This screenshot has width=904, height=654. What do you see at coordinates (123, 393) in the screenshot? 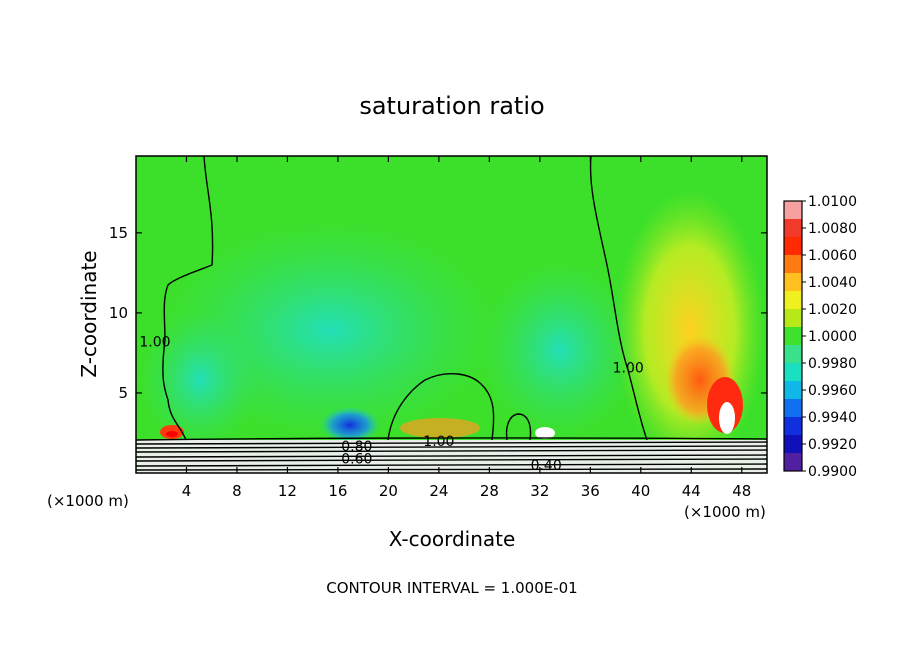
I see `y-tick-label: 5` at bounding box center [123, 393].